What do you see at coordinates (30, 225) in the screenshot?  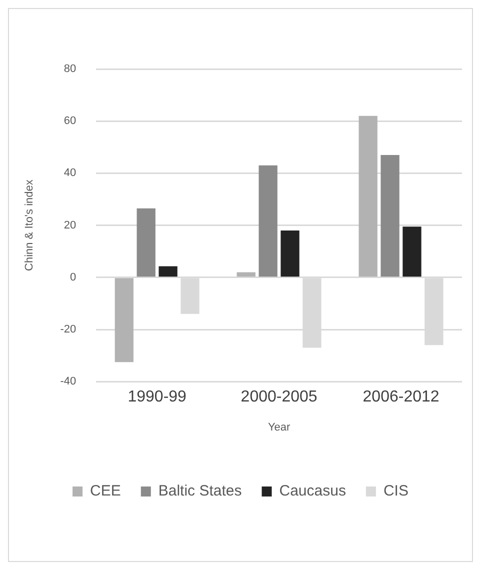 I see `y-axis-title: Chinn & Ito's index` at bounding box center [30, 225].